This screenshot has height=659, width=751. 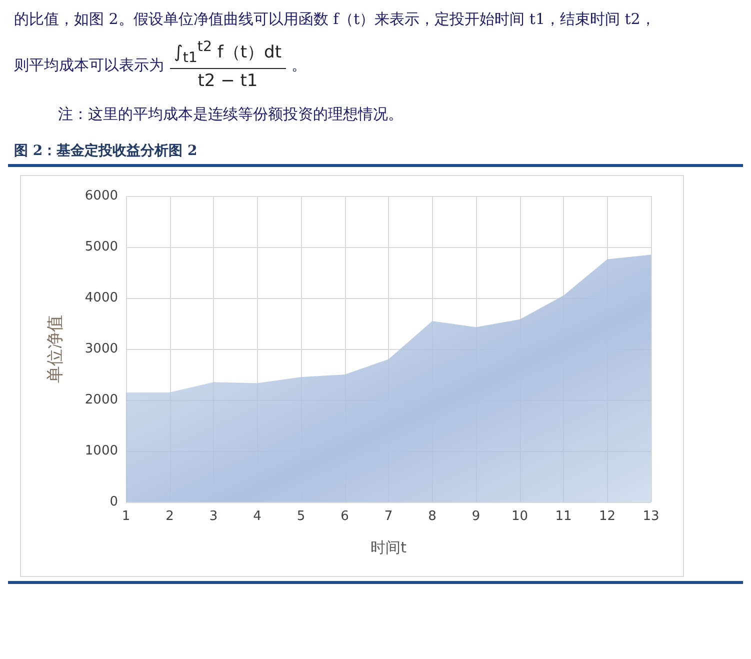 What do you see at coordinates (257, 516) in the screenshot?
I see `x-tick-label: 4` at bounding box center [257, 516].